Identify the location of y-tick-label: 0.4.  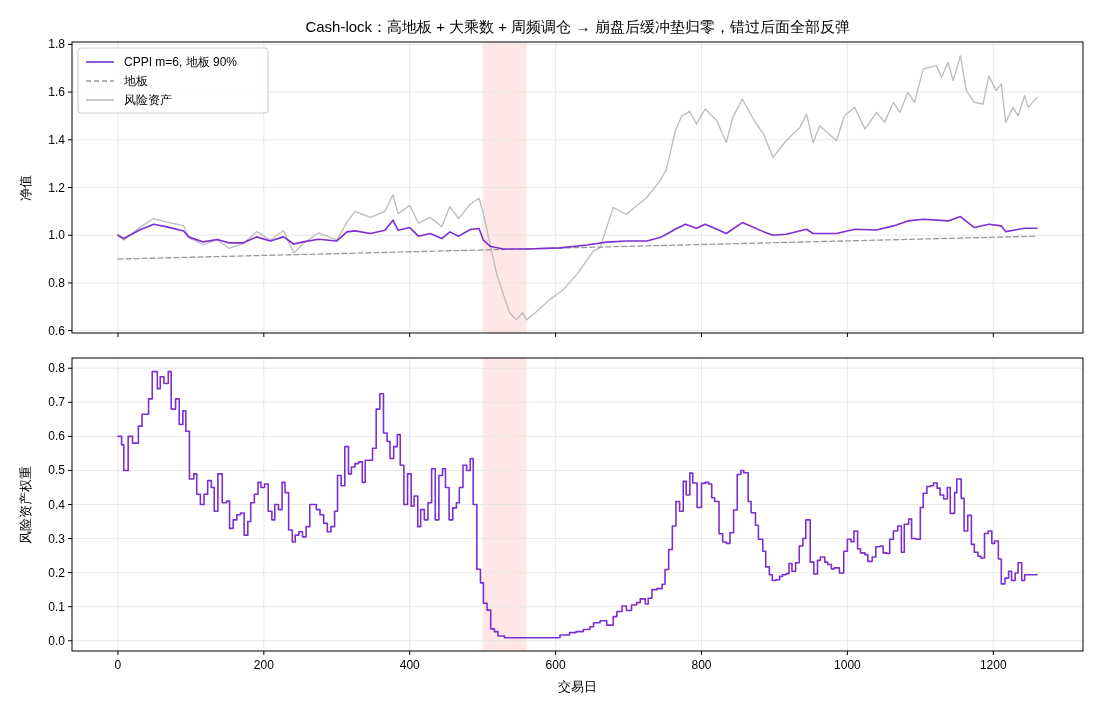
(57, 504).